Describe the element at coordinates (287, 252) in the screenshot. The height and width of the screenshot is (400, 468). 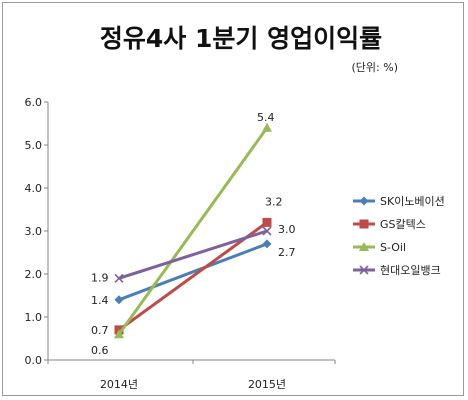
I see `data-label: 2.7` at that location.